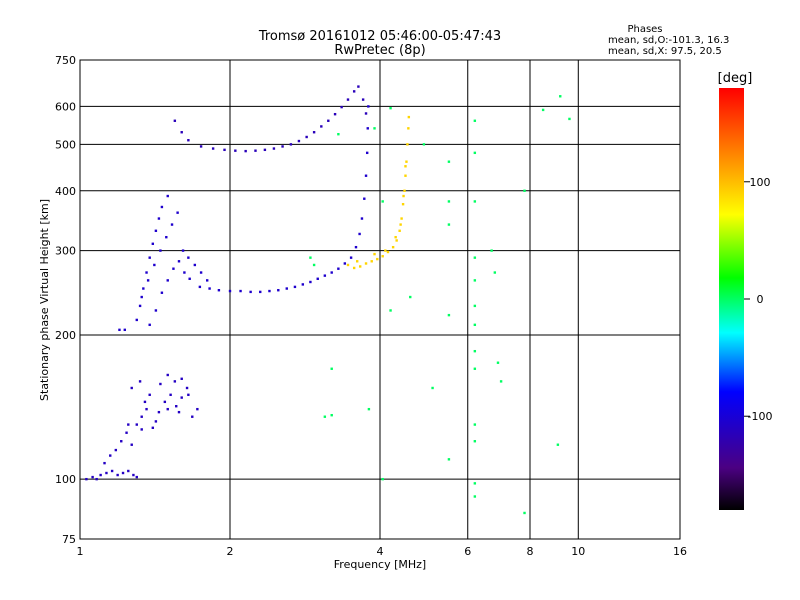 The height and width of the screenshot is (600, 800). Describe the element at coordinates (379, 50) in the screenshot. I see `chart-subtitle: RwPretec (8p)` at that location.